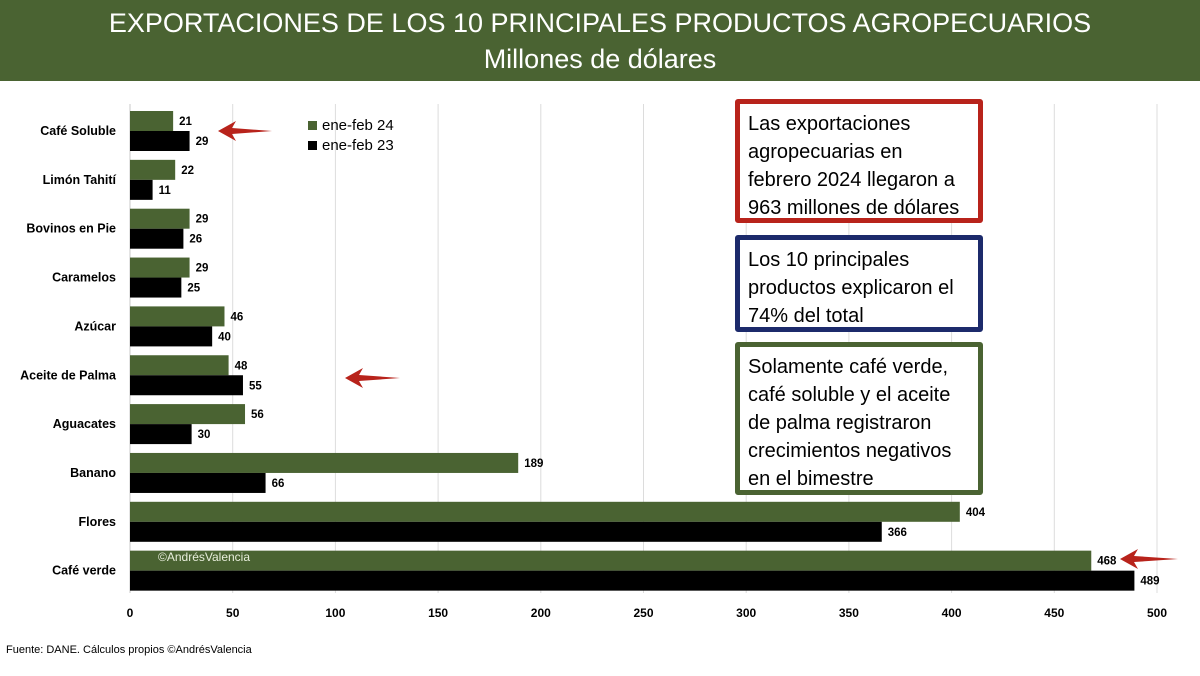 The height and width of the screenshot is (676, 1200). Describe the element at coordinates (97, 522) in the screenshot. I see `category-label: Flores` at that location.